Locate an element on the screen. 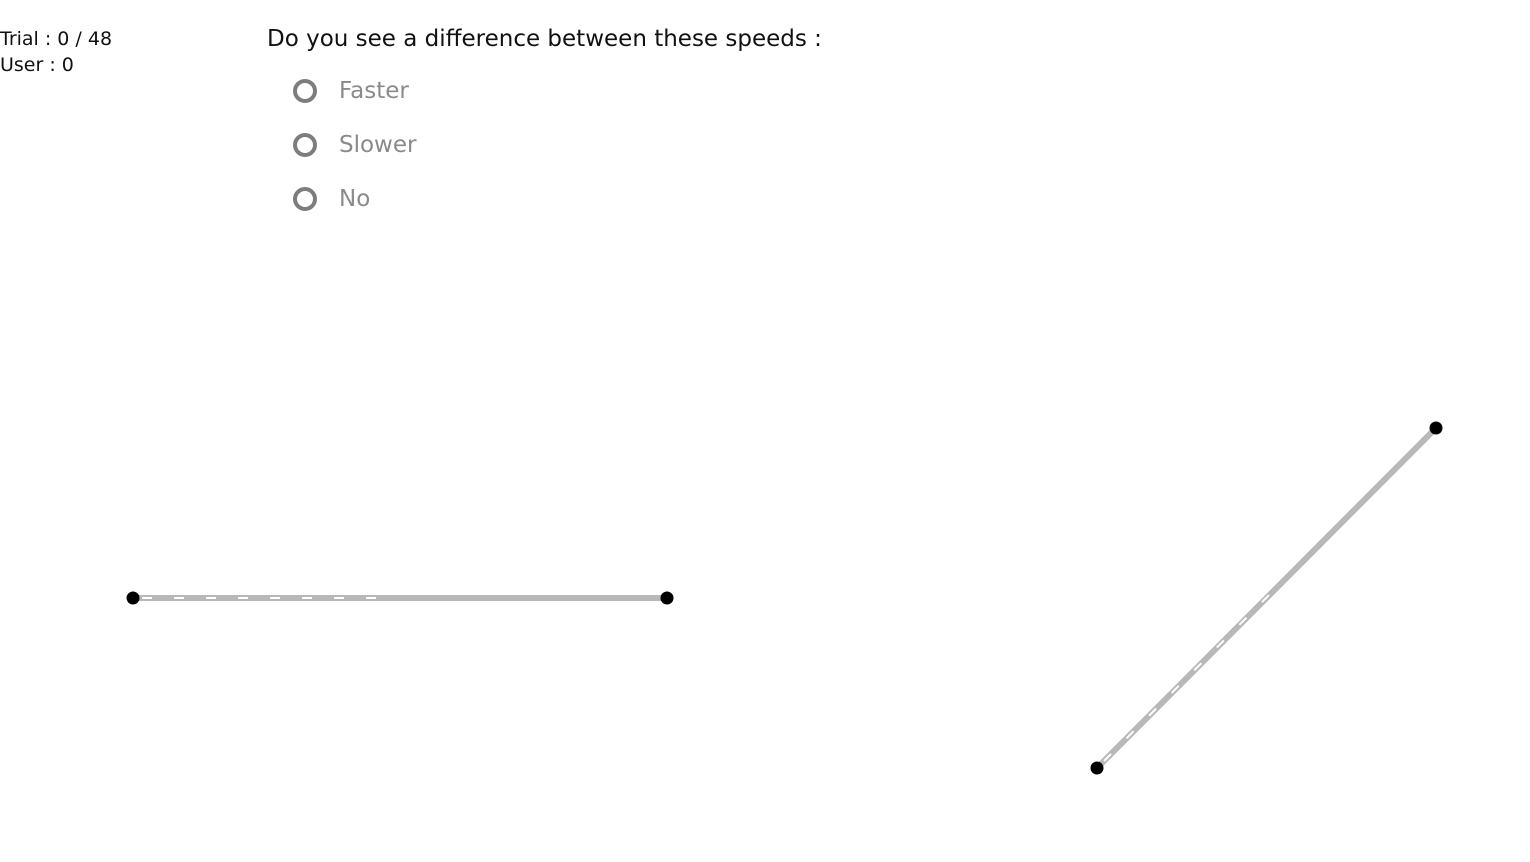  right-stimulus is located at coordinates (1266, 598).